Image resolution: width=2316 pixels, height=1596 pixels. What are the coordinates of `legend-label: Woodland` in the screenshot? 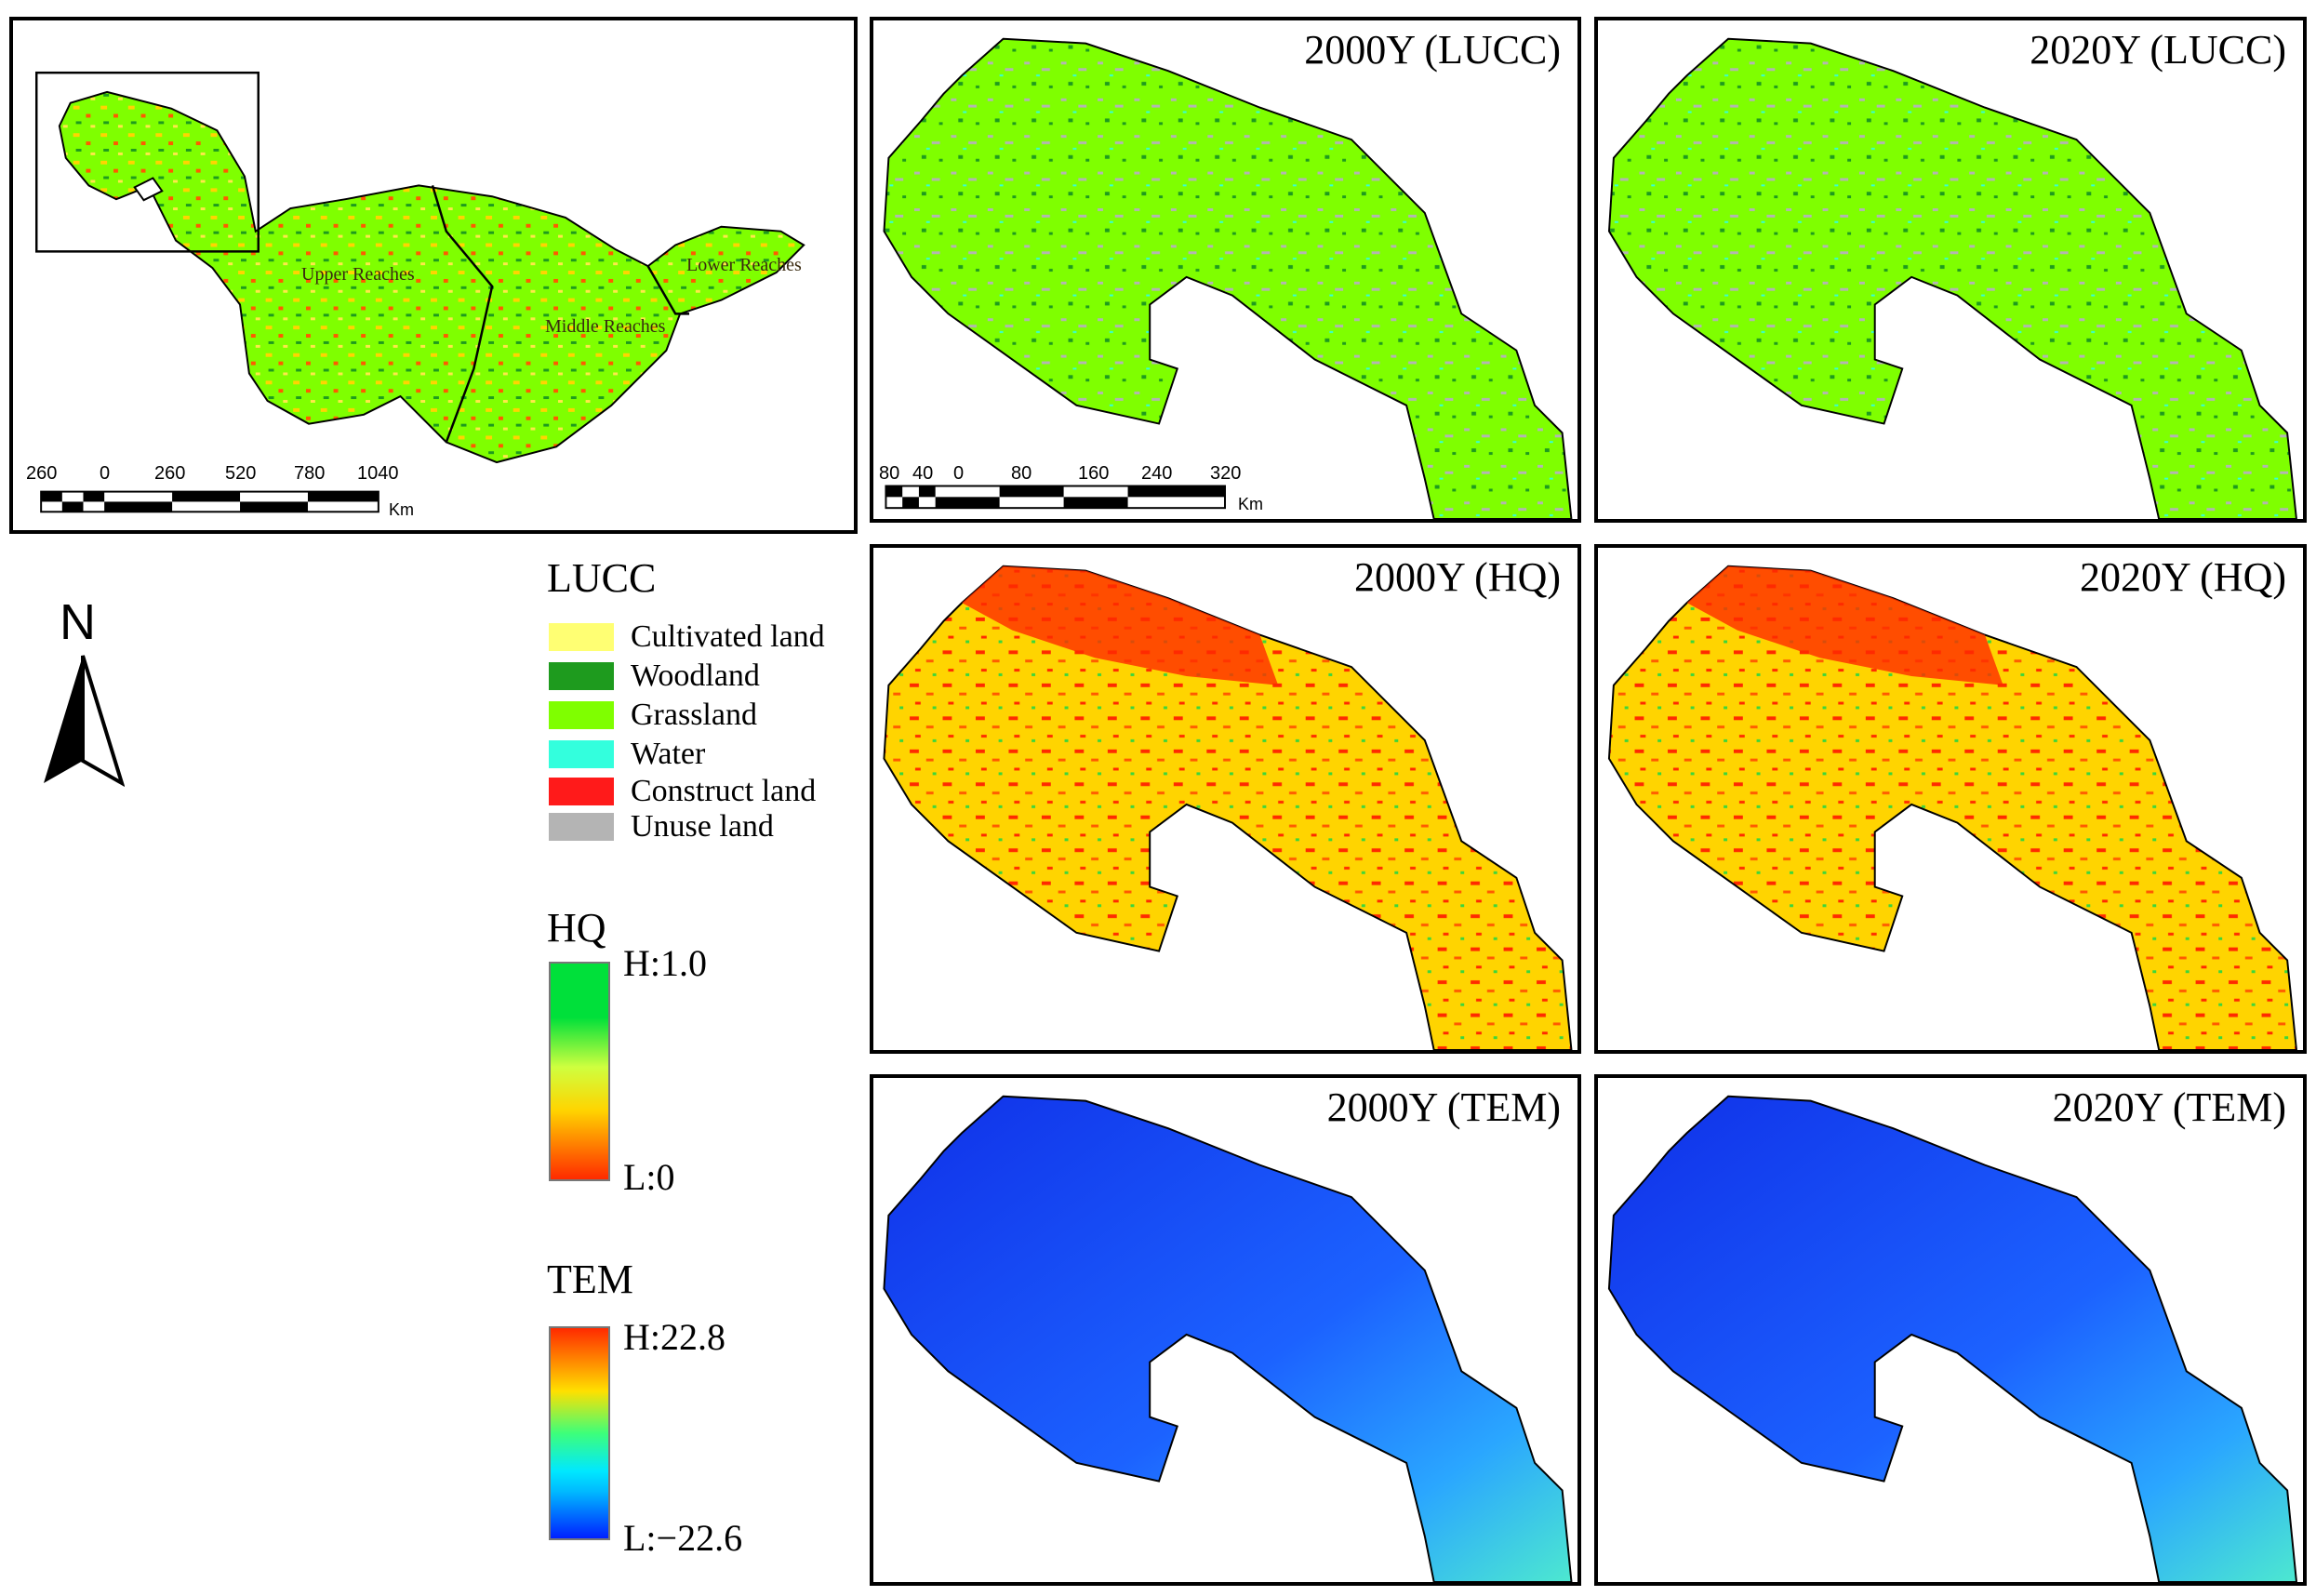 It's located at (695, 676).